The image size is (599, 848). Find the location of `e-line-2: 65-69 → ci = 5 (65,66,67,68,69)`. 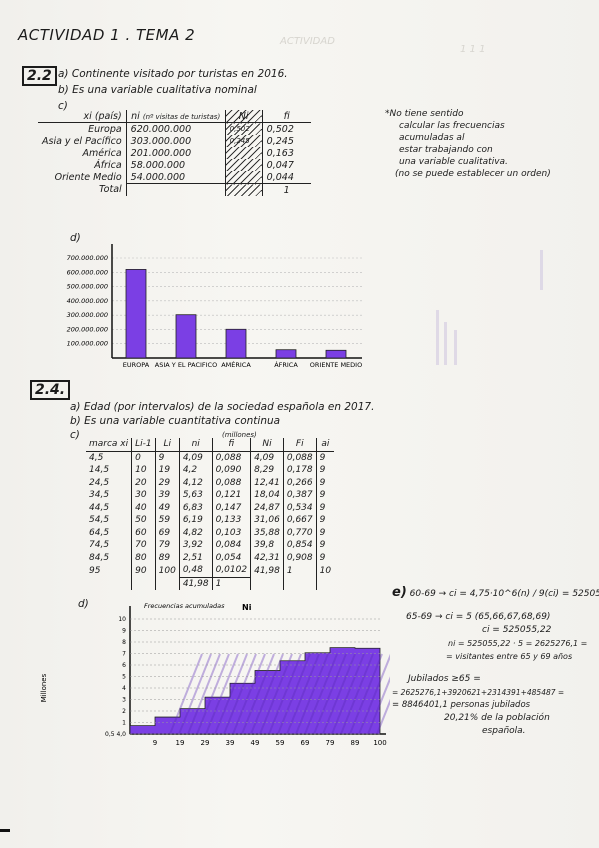

e-line-2: 65-69 → ci = 5 (65,66,67,68,69) is located at coordinates (478, 617).